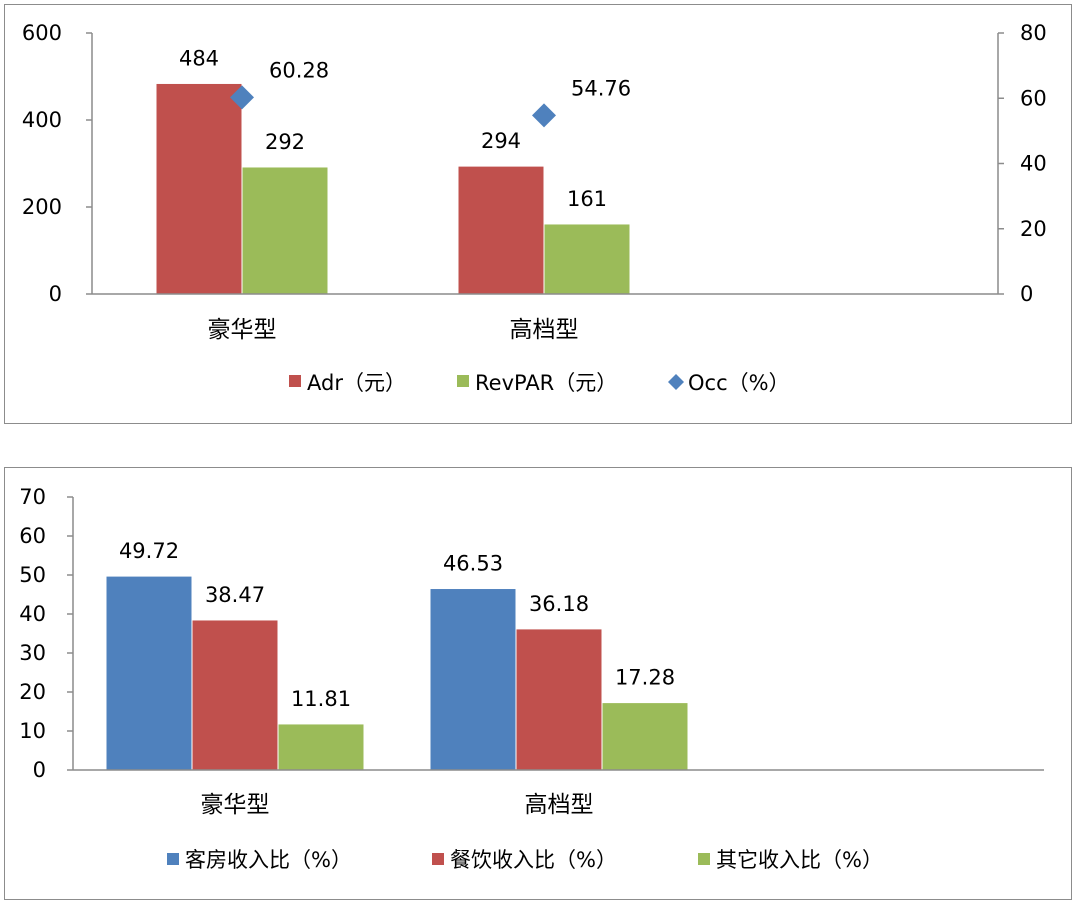 The height and width of the screenshot is (905, 1080). I want to click on c1-legend-label: Occ（%）, so click(739, 383).